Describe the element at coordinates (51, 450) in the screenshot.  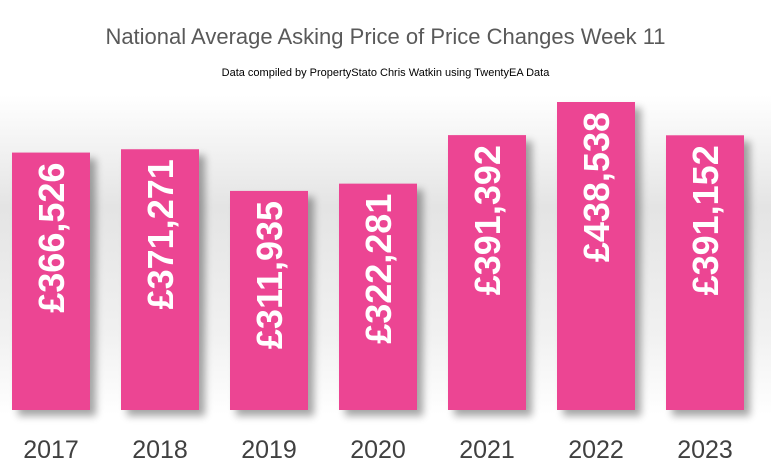
I see `x-tick-2017: 2017` at that location.